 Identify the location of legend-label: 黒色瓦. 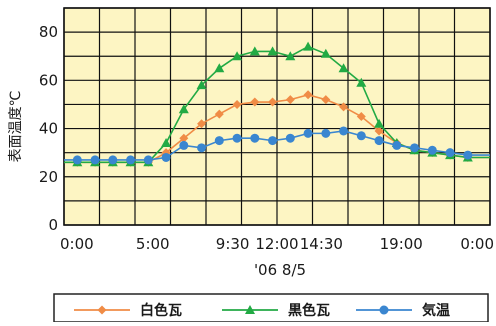
(309, 310).